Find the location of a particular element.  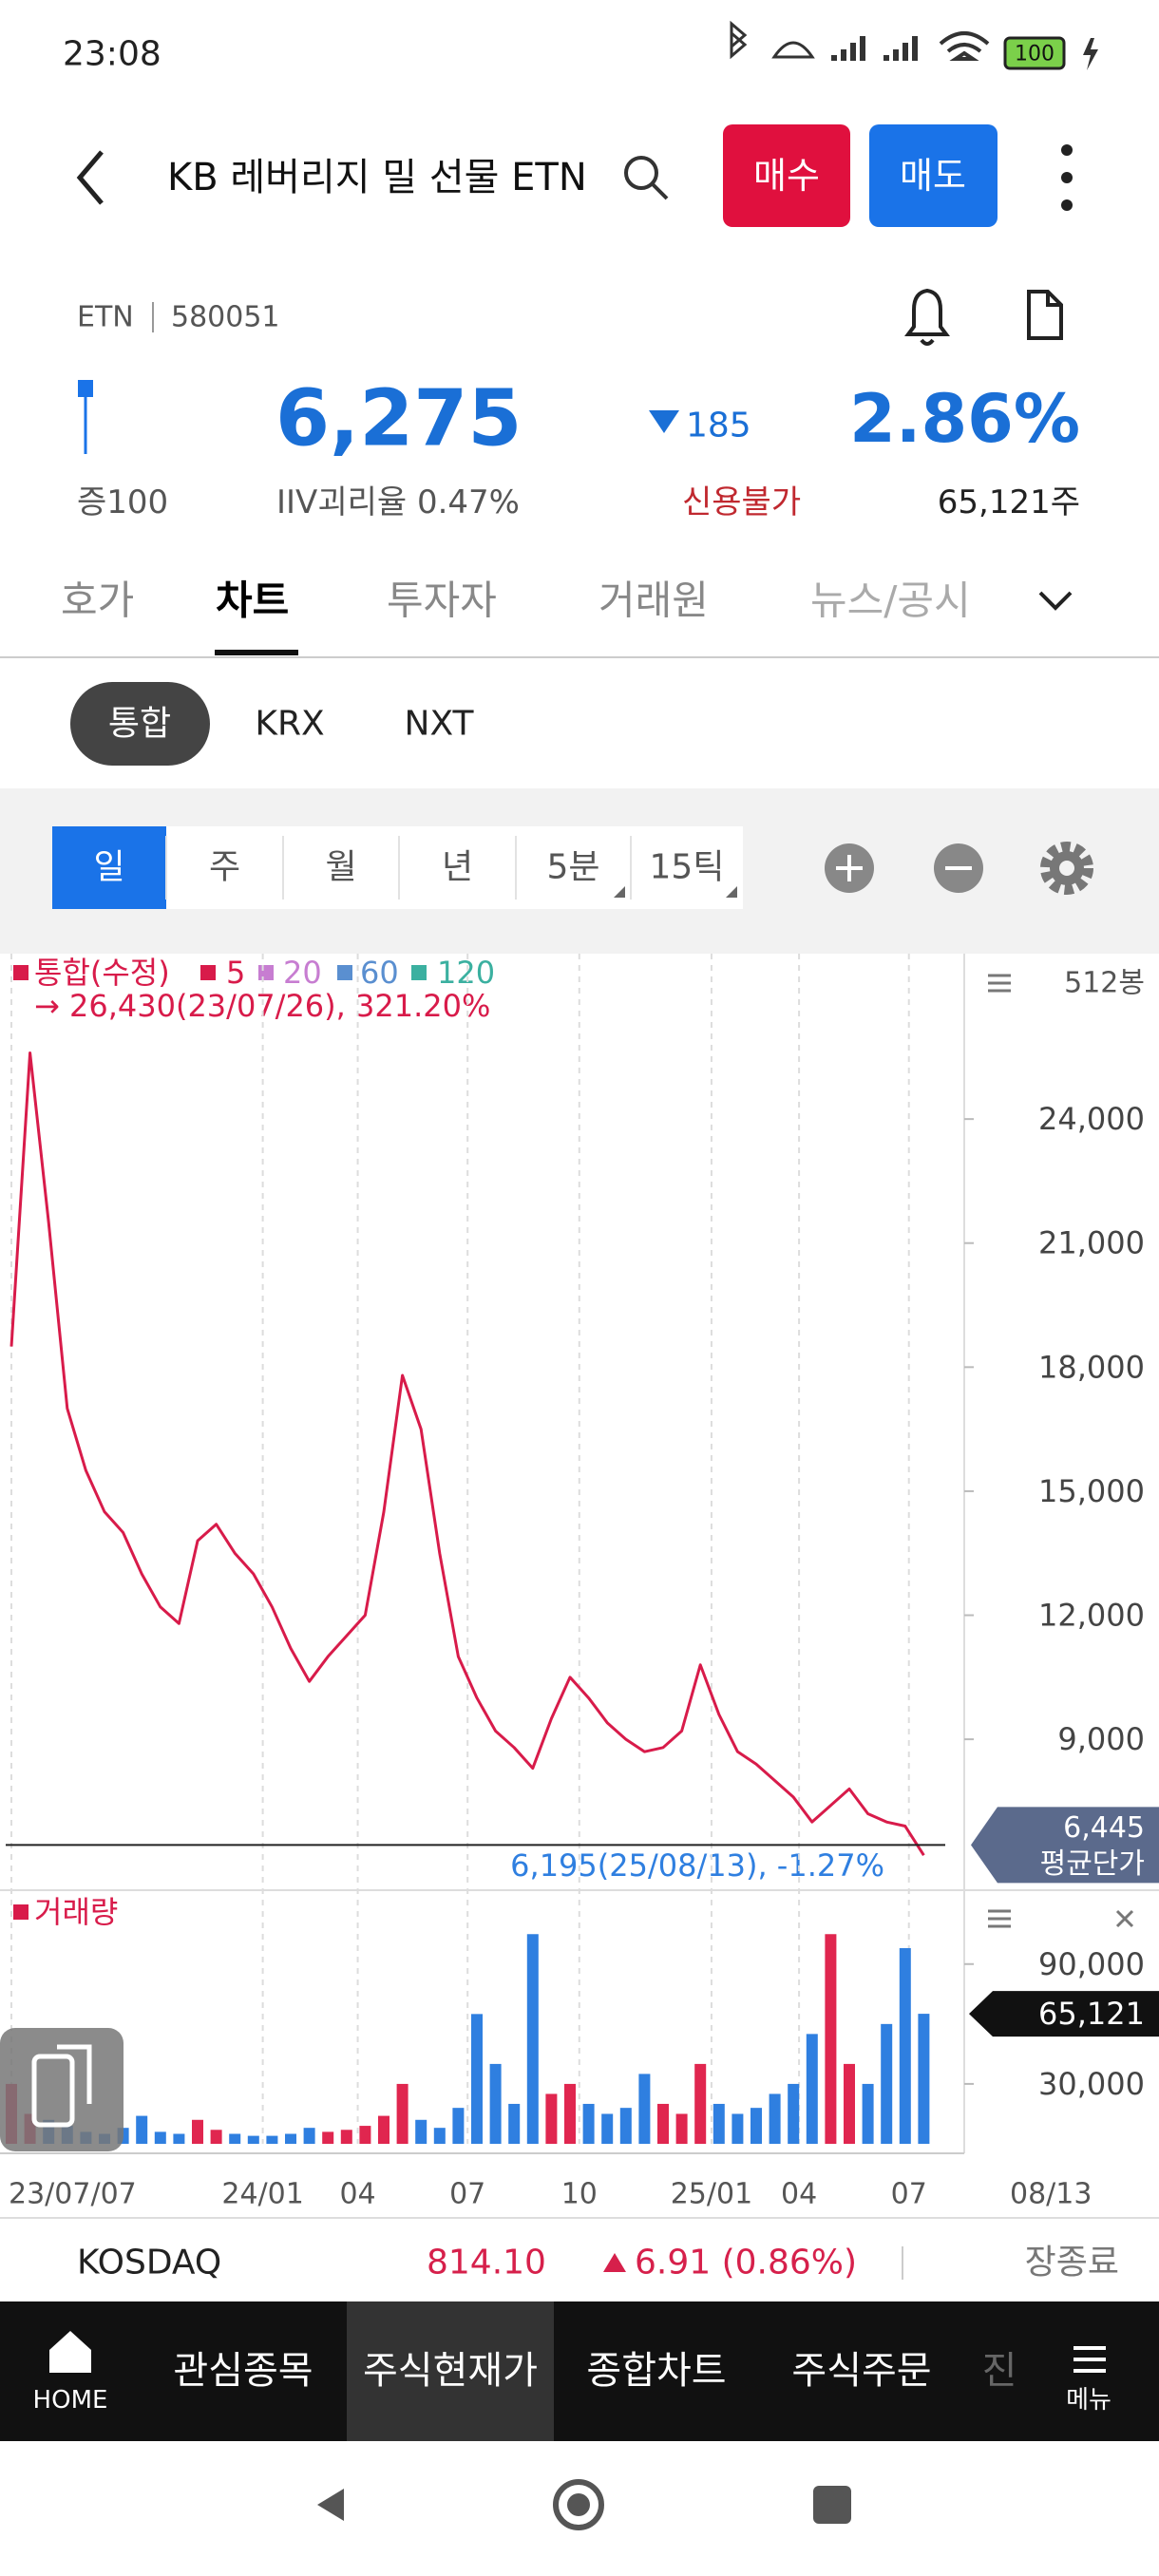

nav-item: 진 is located at coordinates (999, 2371).